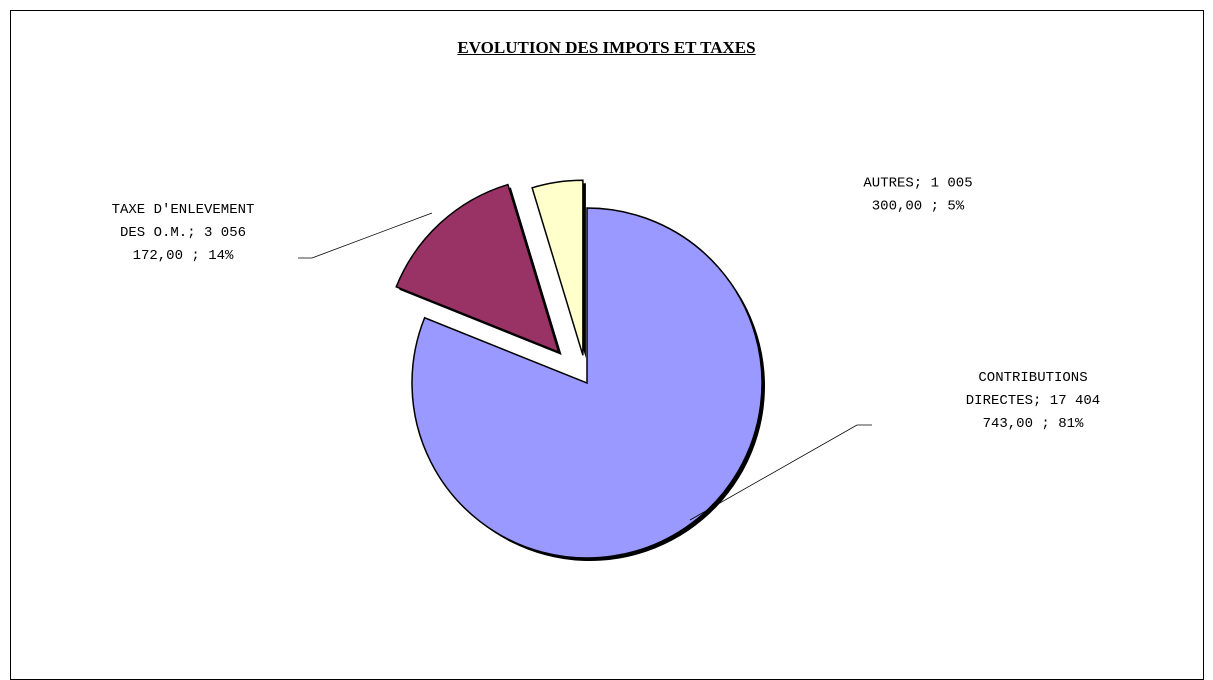 The image size is (1213, 680). Describe the element at coordinates (183, 256) in the screenshot. I see `data-label-line: 172,00 ; 14%` at that location.